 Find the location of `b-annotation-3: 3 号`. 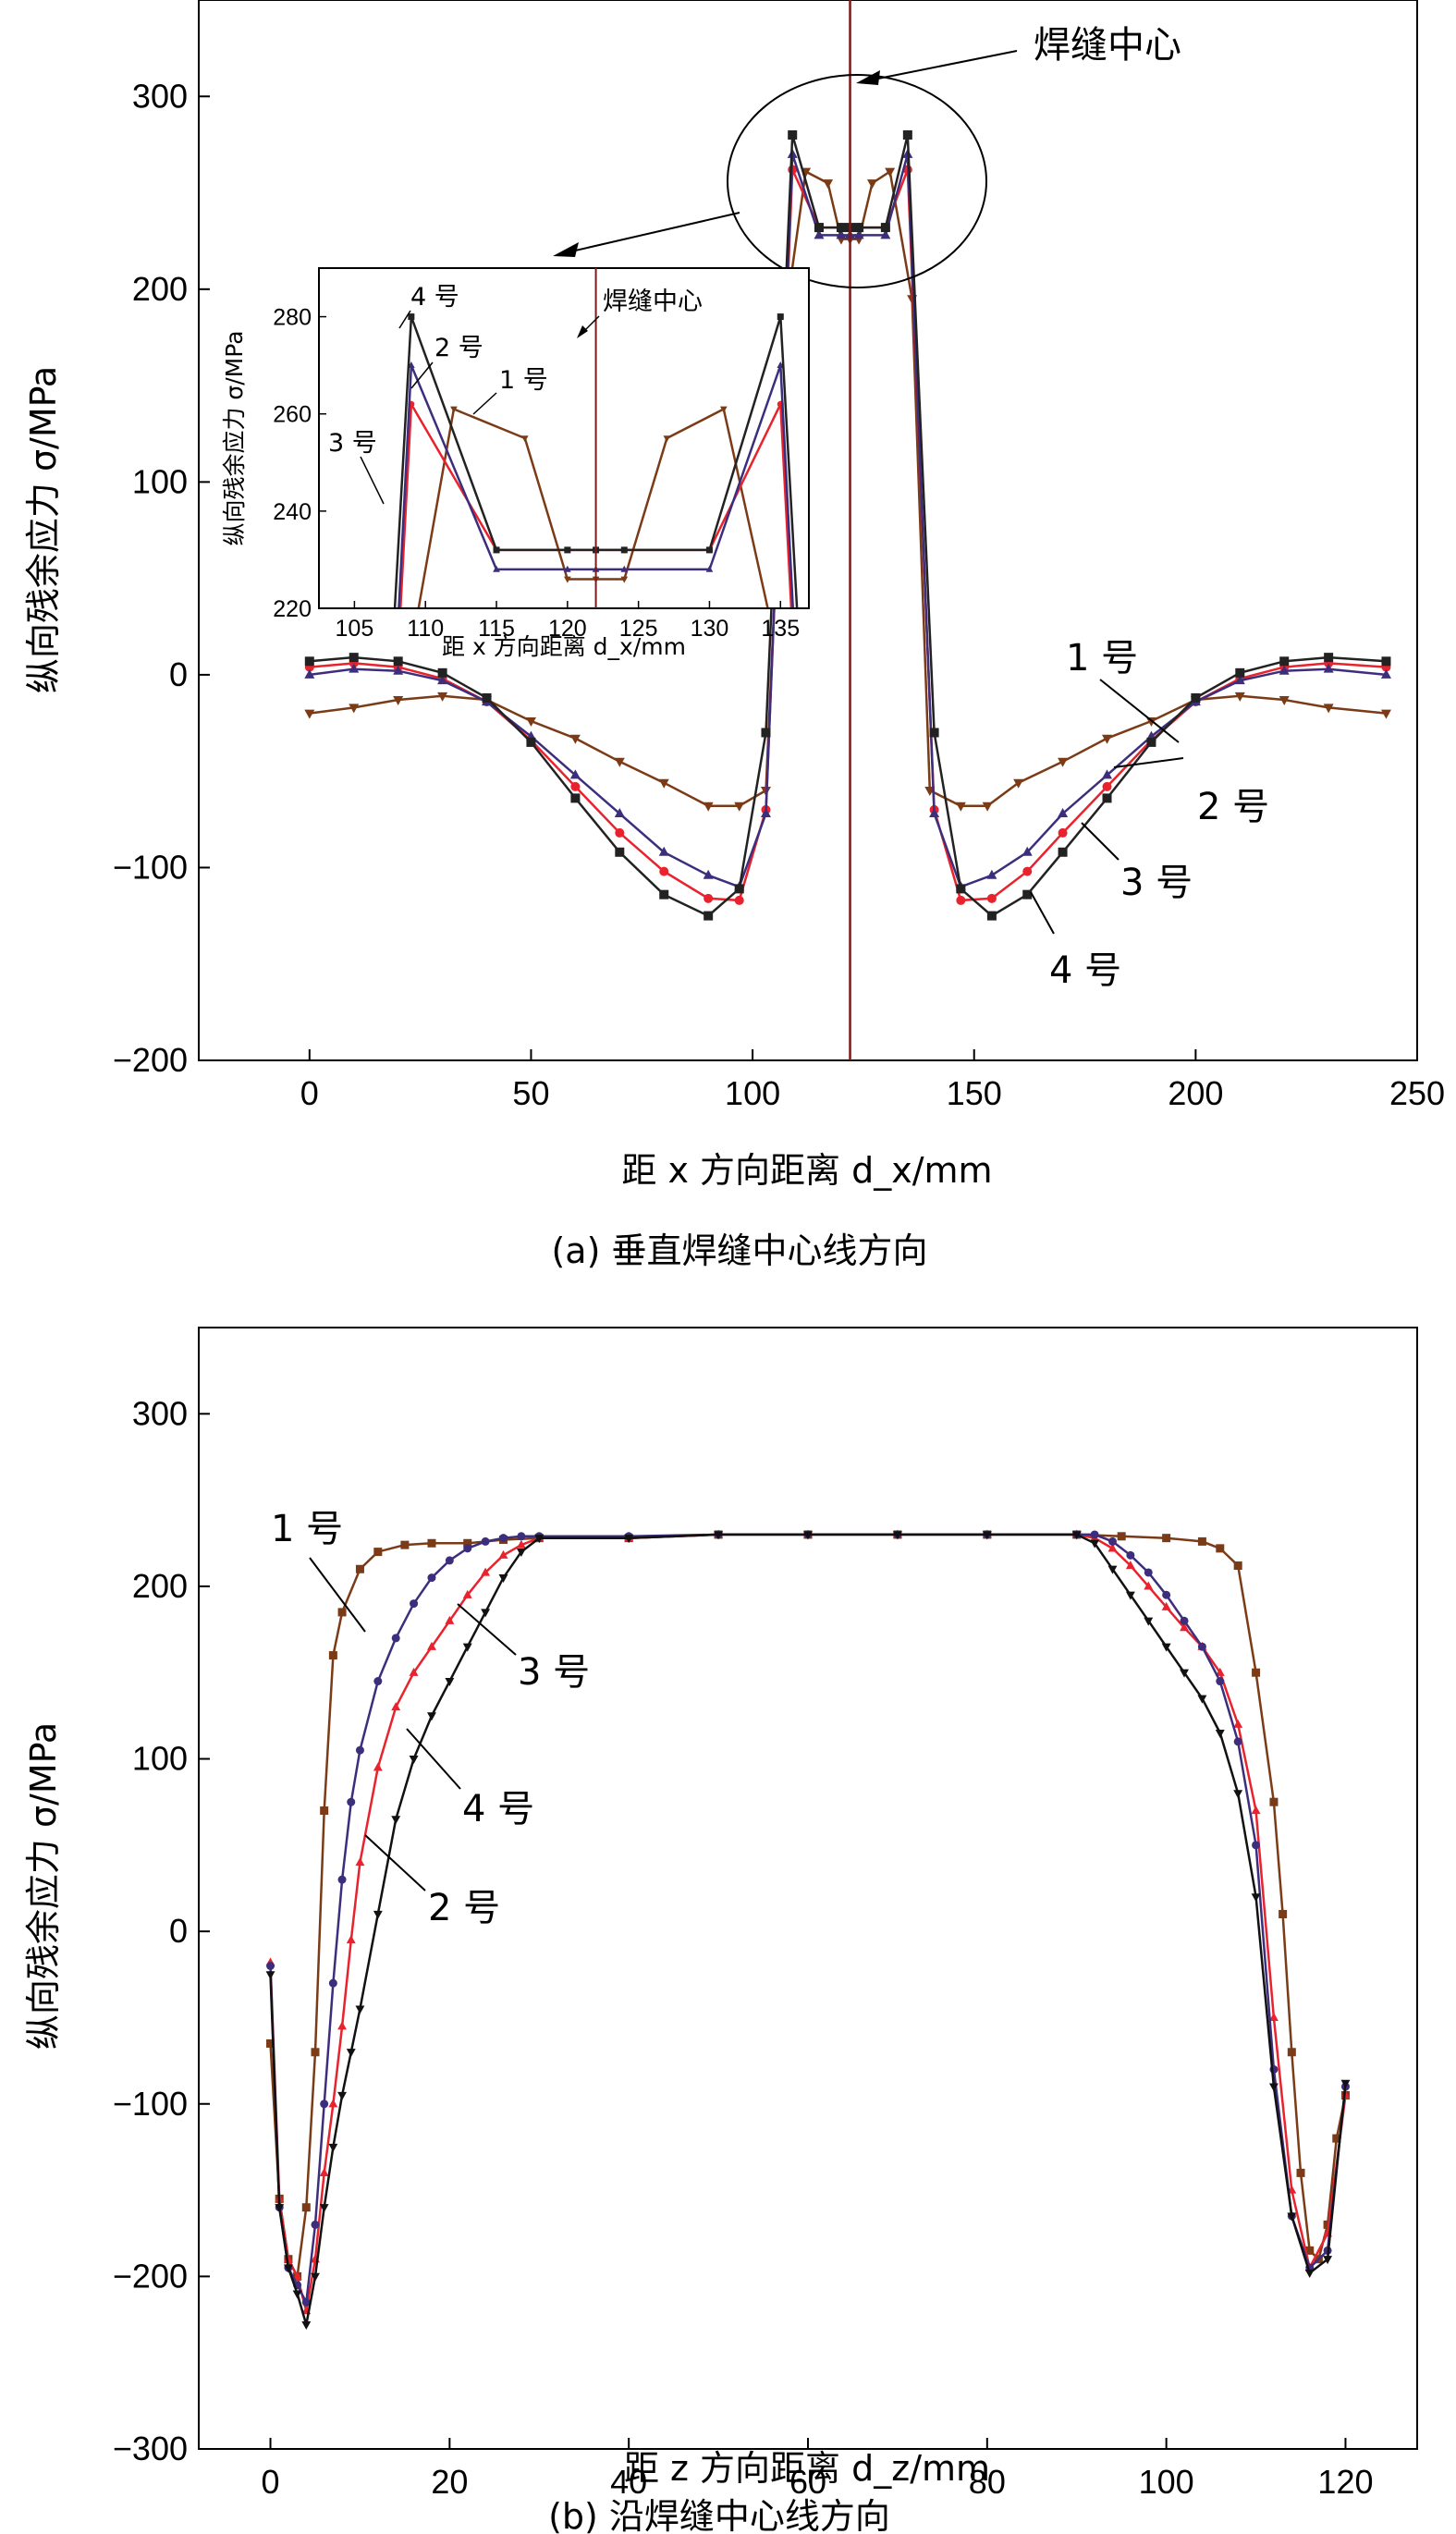

b-annotation-3: 3 号 is located at coordinates (554, 1672).